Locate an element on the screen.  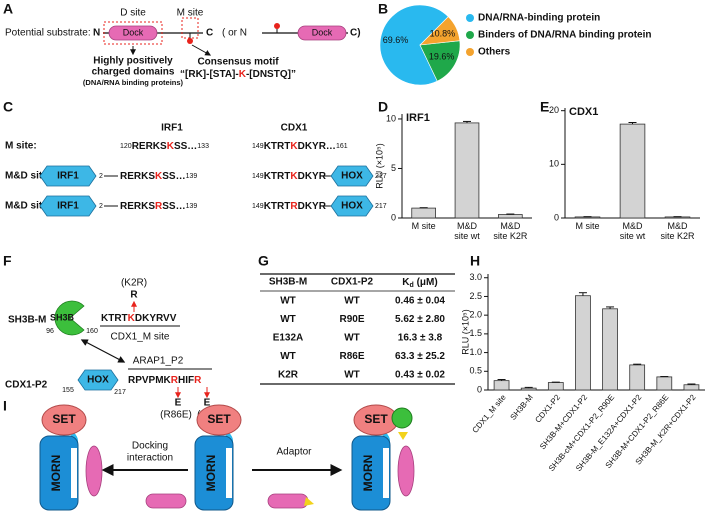
p2-sequence-part: RPVPMK is located at coordinates (150, 380).